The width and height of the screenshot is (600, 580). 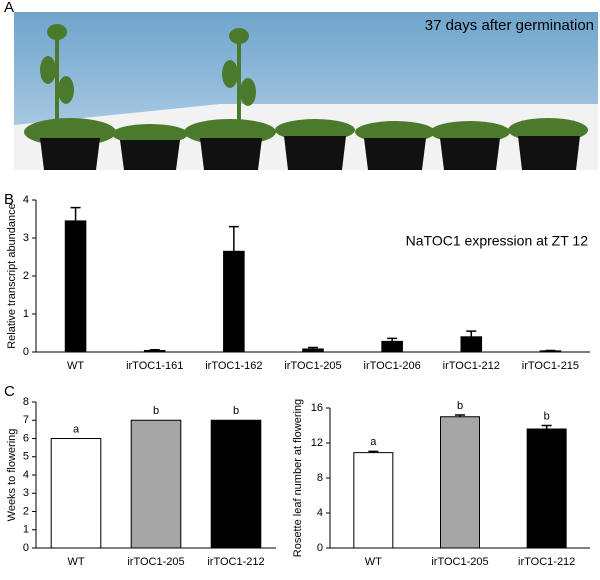 I want to click on y-tick-label: 16, so click(x=317, y=408).